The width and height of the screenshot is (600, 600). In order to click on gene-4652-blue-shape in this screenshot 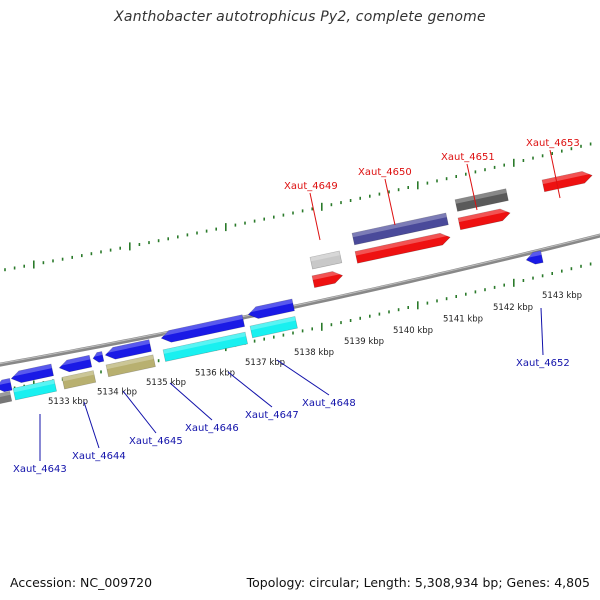, I will do `click(534, 257)`.